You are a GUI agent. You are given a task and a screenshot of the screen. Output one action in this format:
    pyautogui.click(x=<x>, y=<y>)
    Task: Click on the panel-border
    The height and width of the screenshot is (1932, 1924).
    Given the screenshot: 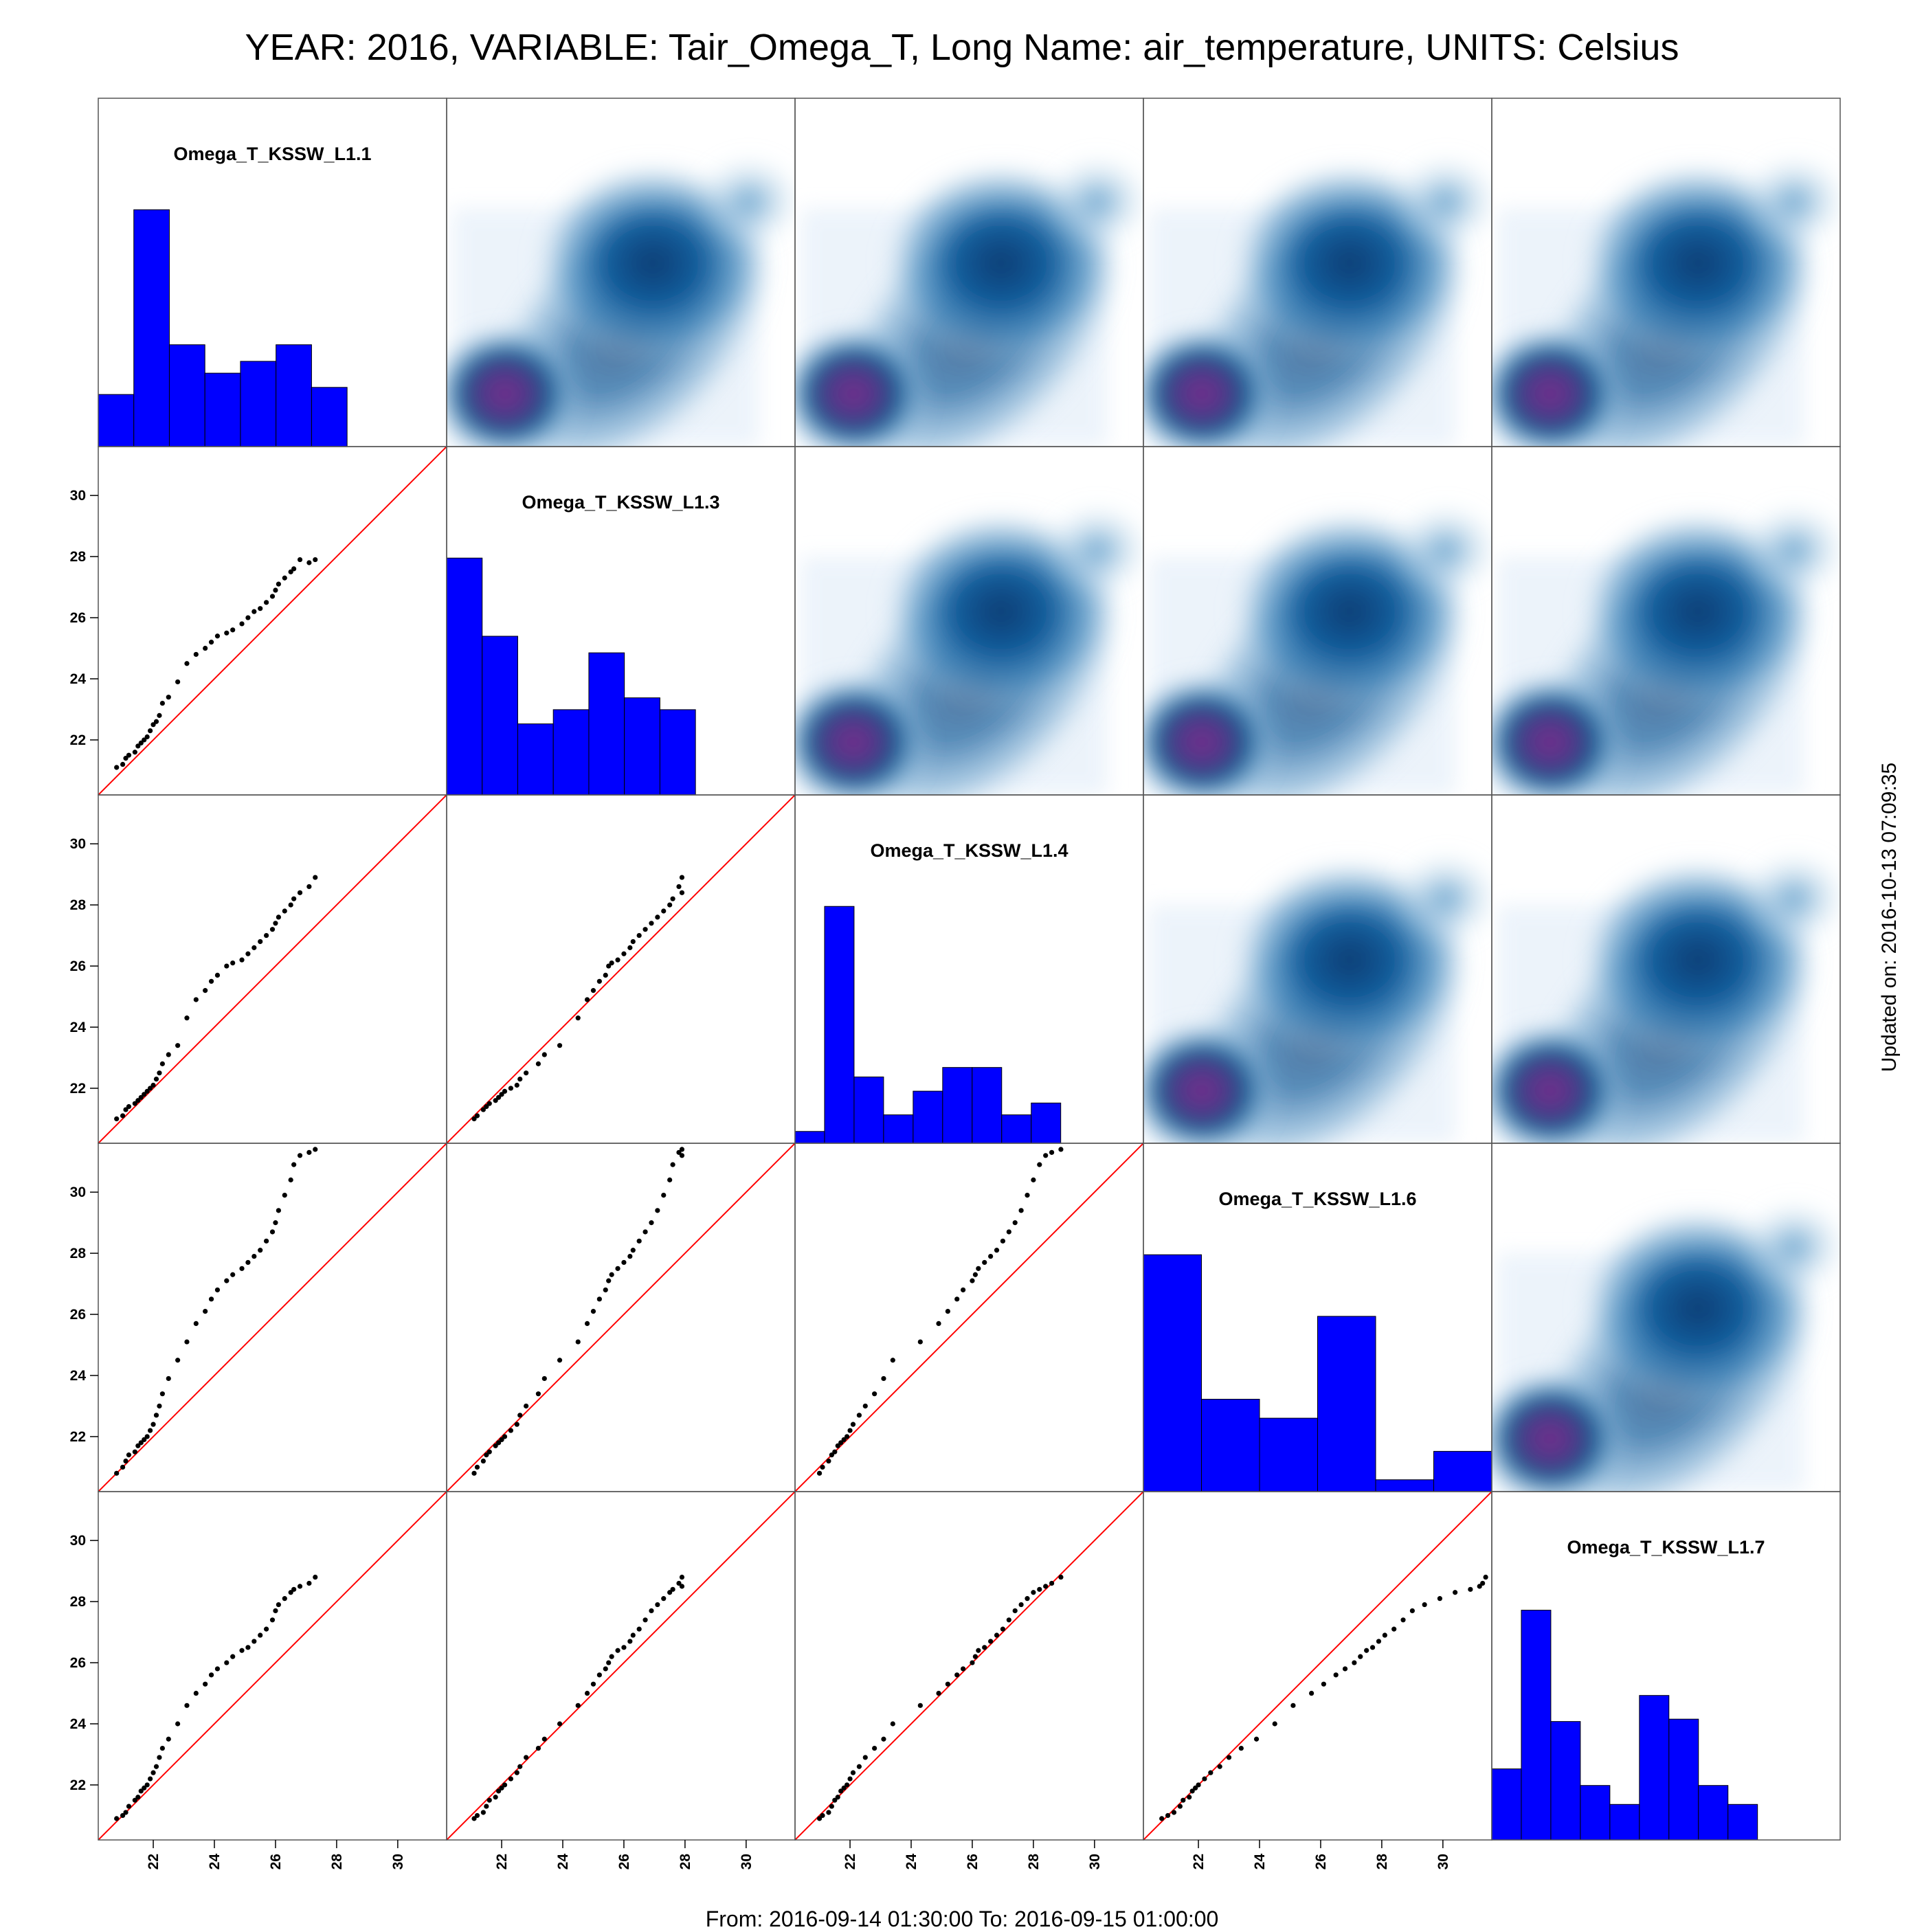 What is the action you would take?
    pyautogui.click(x=1666, y=1666)
    